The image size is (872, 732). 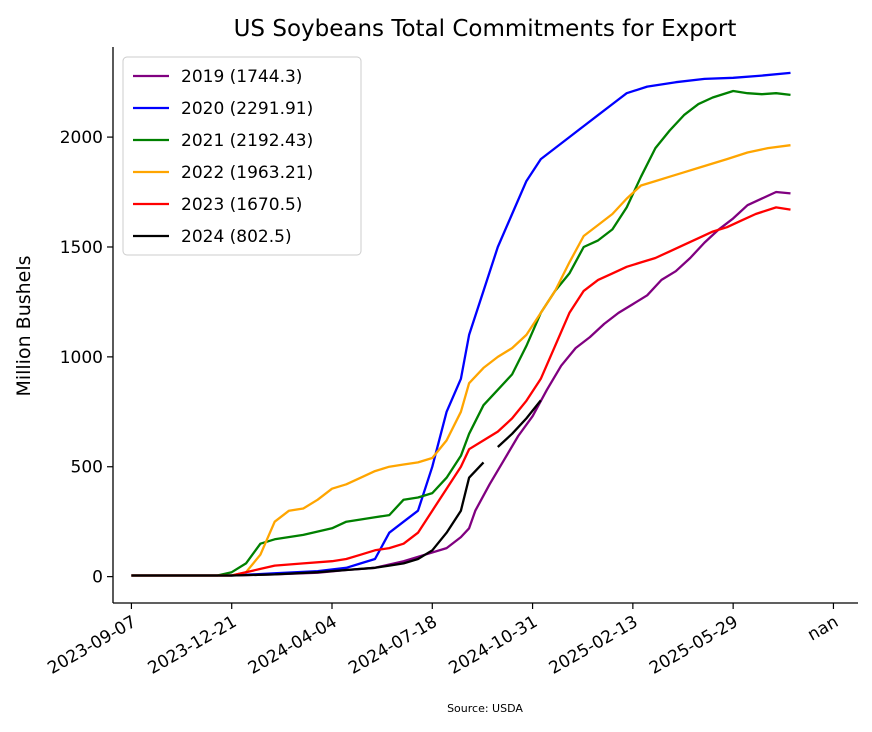 I want to click on legend-entry: 2022 (1963.21), so click(x=247, y=173).